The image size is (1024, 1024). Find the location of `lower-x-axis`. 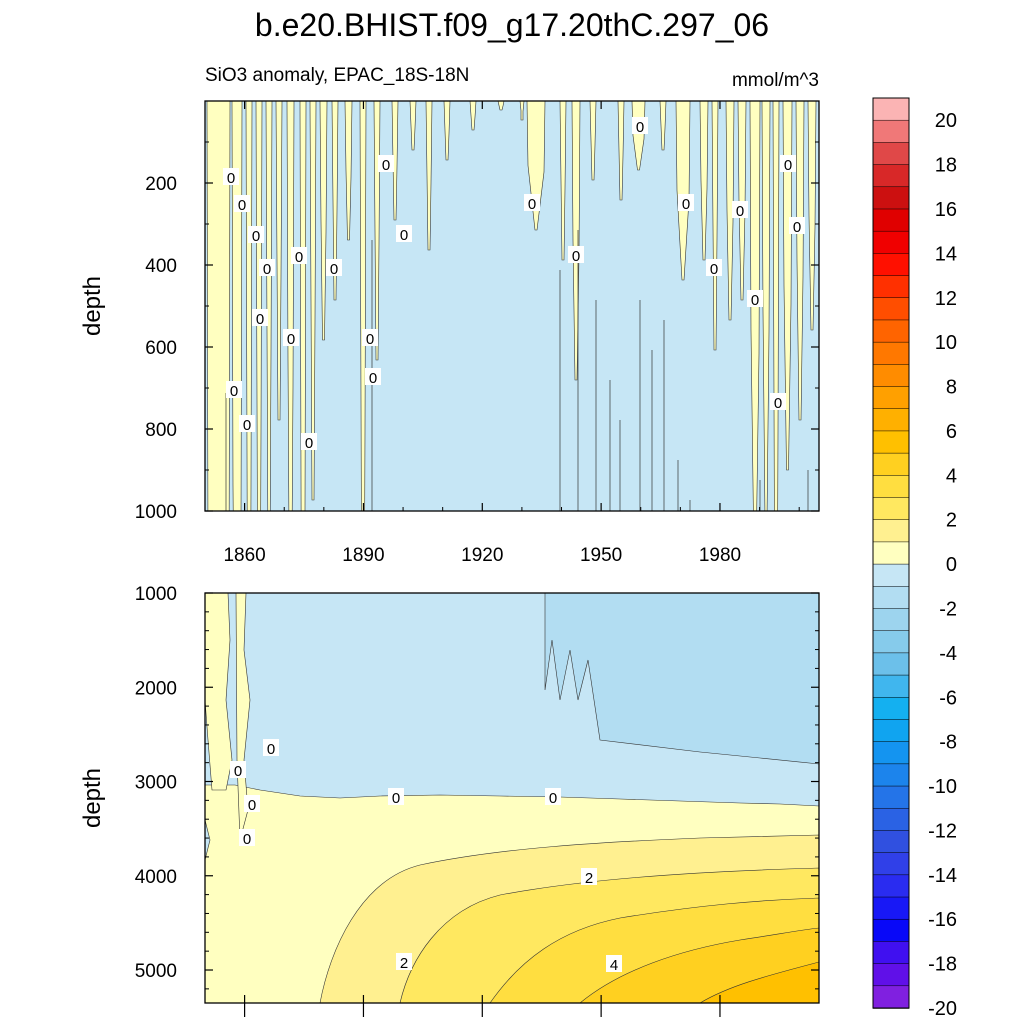

lower-x-axis is located at coordinates (482, 1006).